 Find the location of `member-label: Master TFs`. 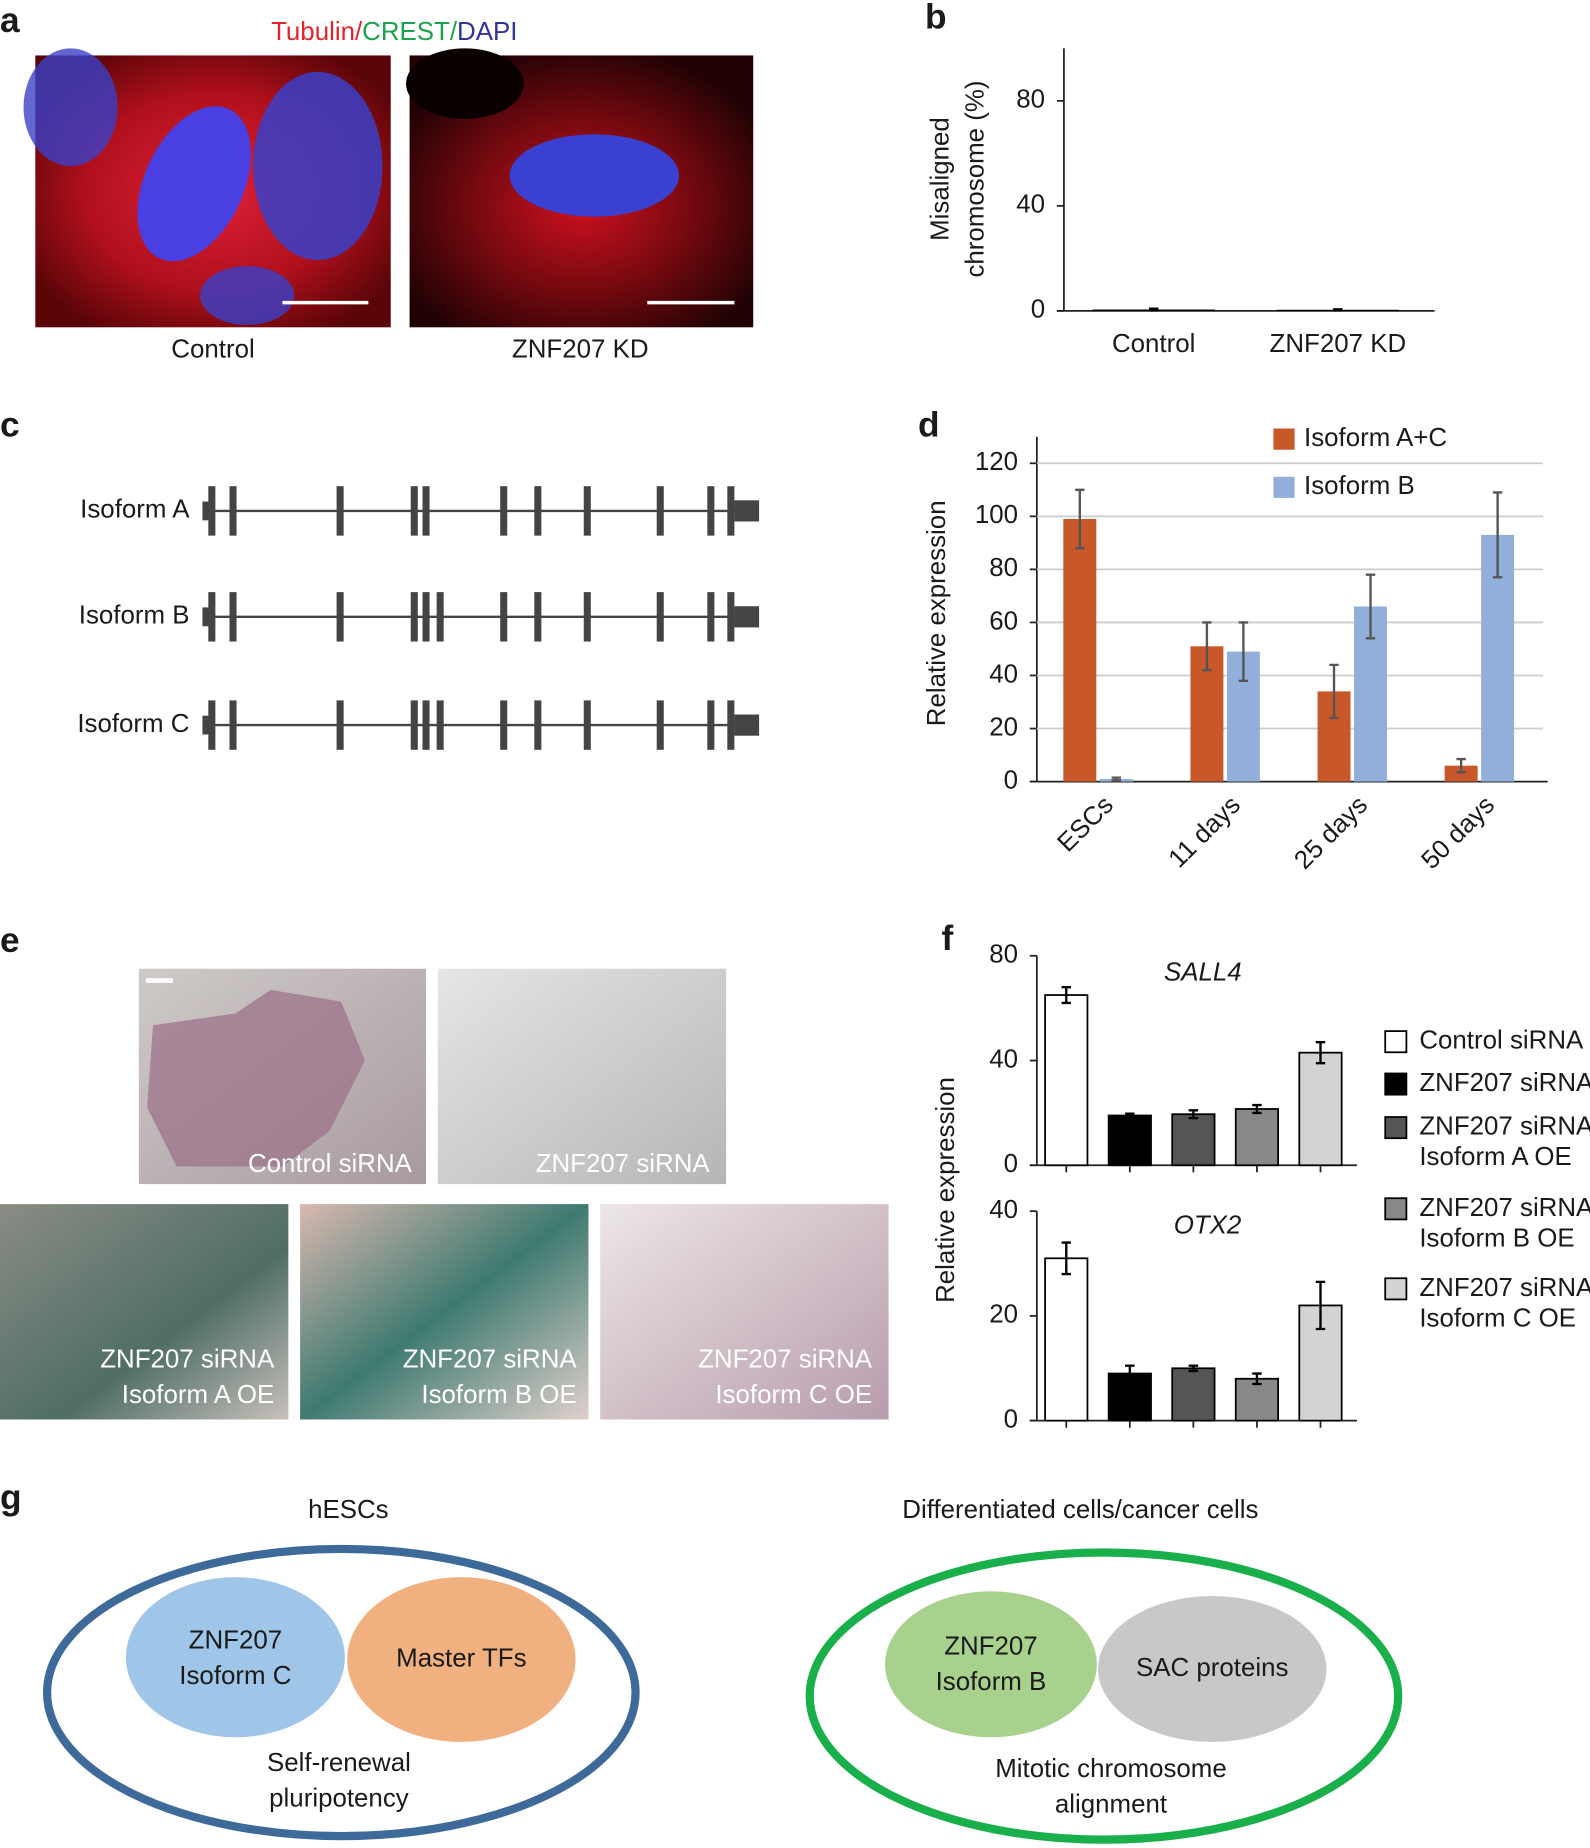

member-label: Master TFs is located at coordinates (461, 1658).